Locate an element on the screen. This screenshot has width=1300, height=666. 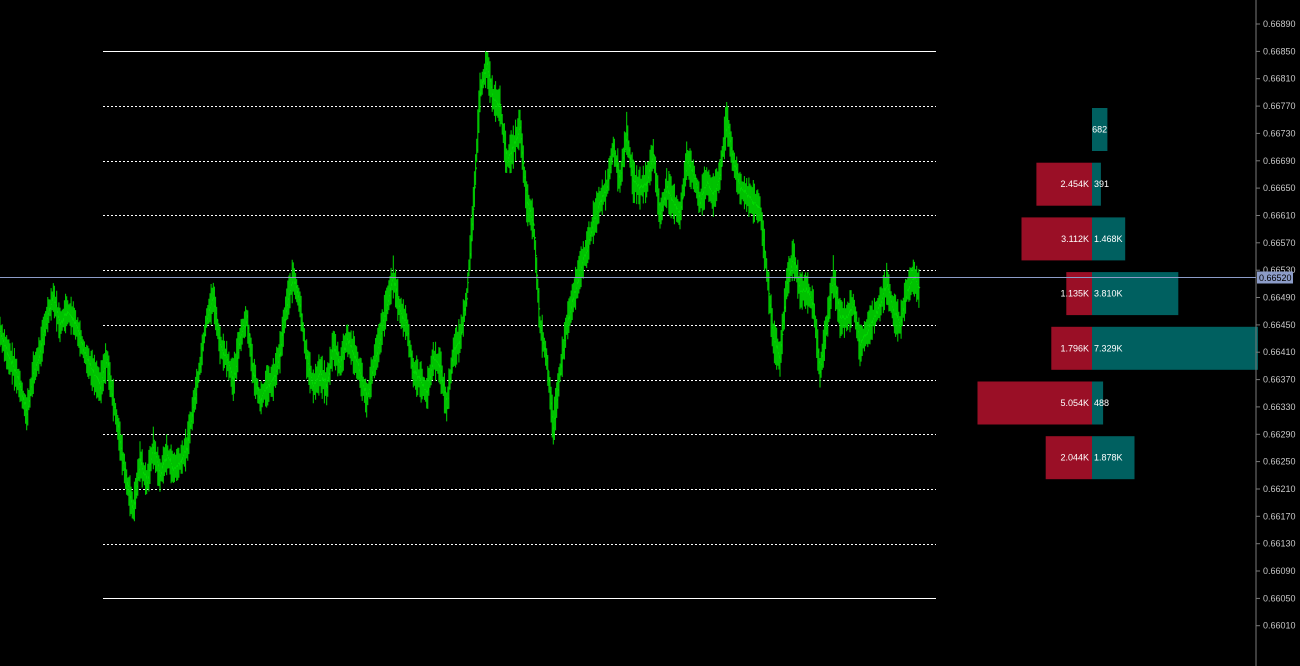
axis-tick-label: 0.66130 is located at coordinates (1279, 544).